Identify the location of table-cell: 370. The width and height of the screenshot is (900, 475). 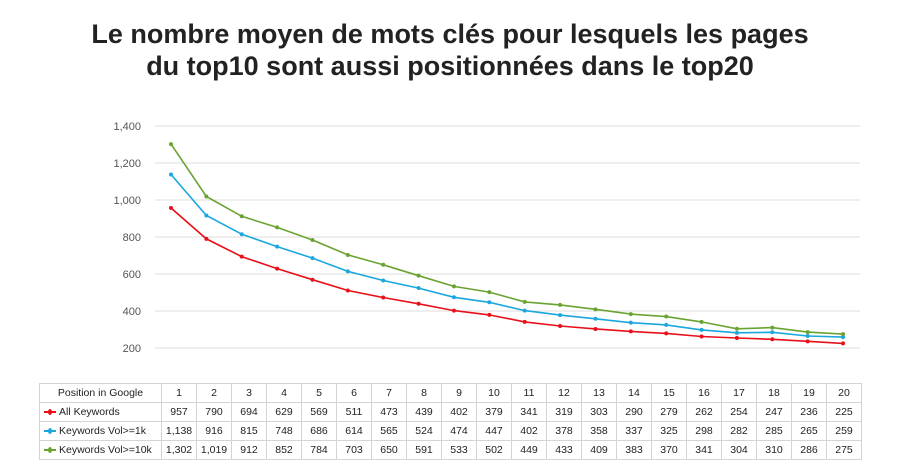
(669, 450).